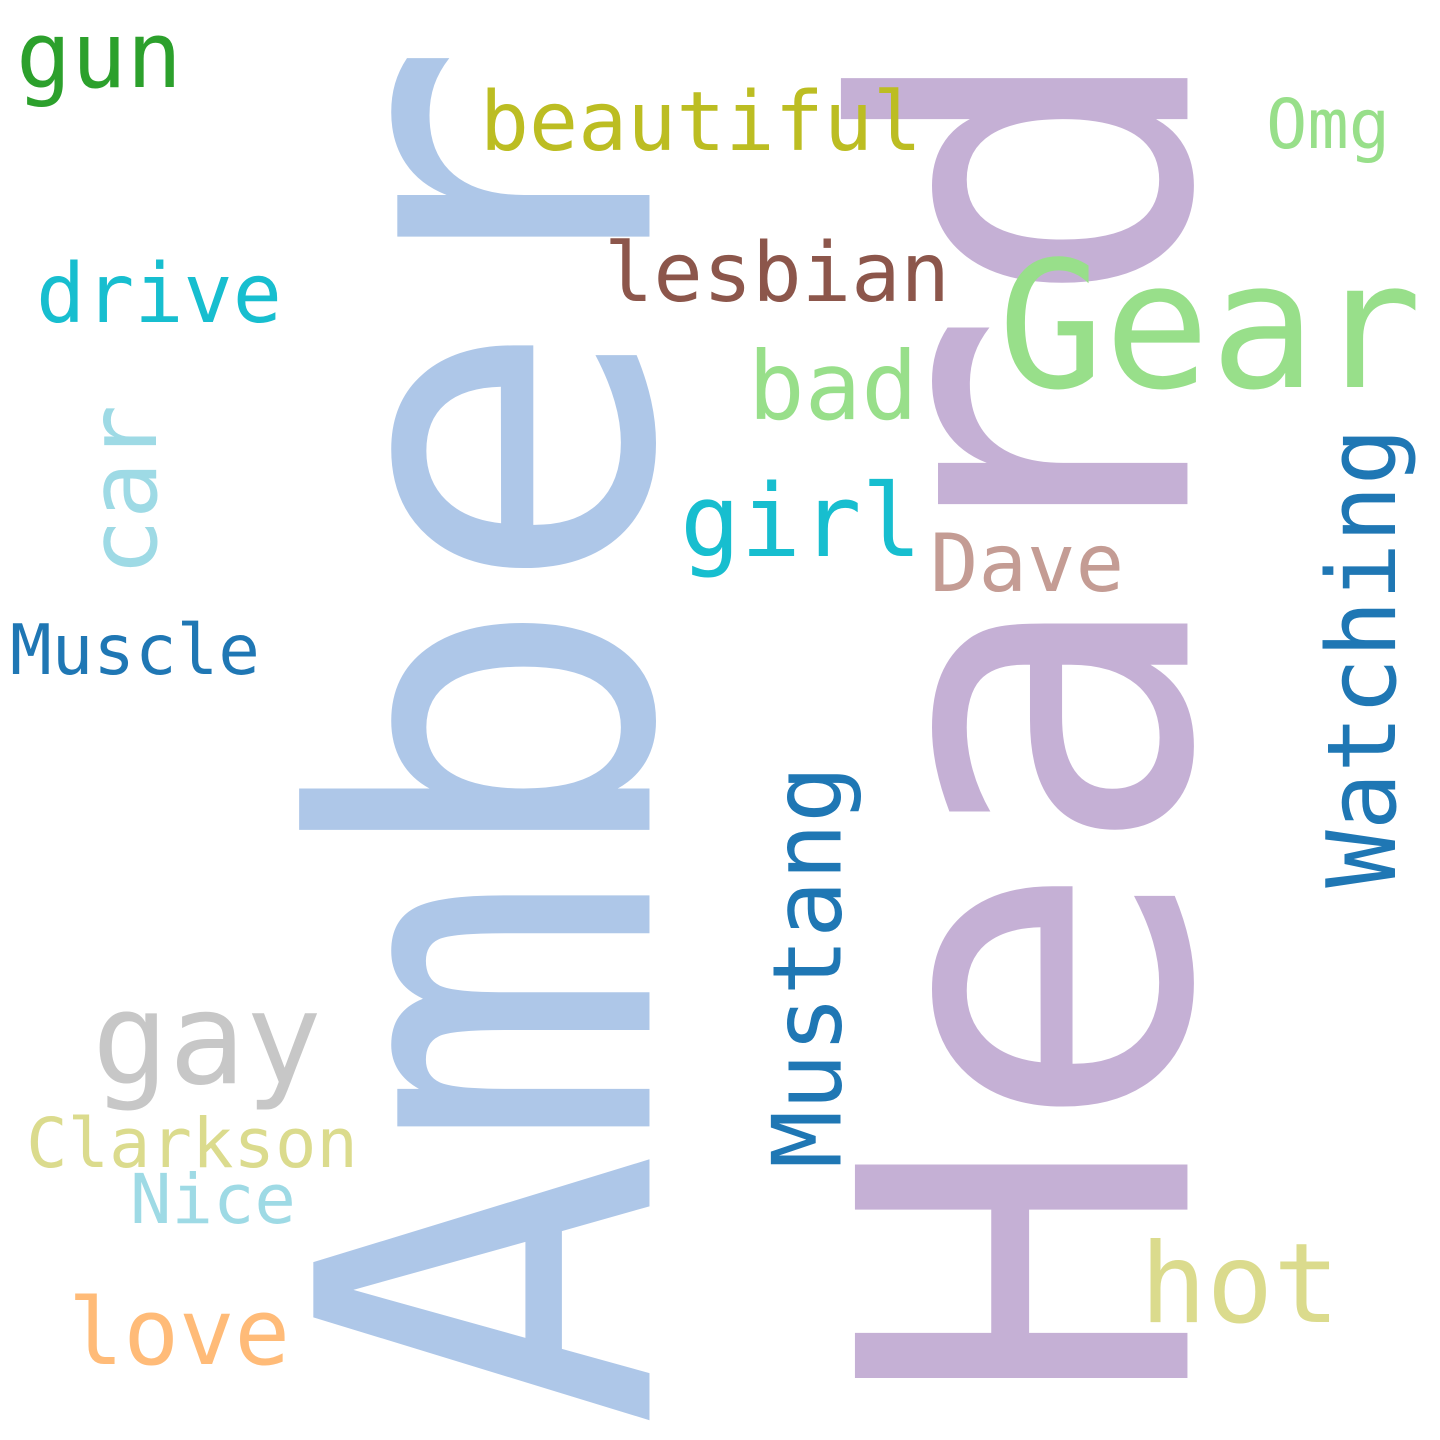  What do you see at coordinates (777, 273) in the screenshot?
I see `word-lesbian: lesbian` at bounding box center [777, 273].